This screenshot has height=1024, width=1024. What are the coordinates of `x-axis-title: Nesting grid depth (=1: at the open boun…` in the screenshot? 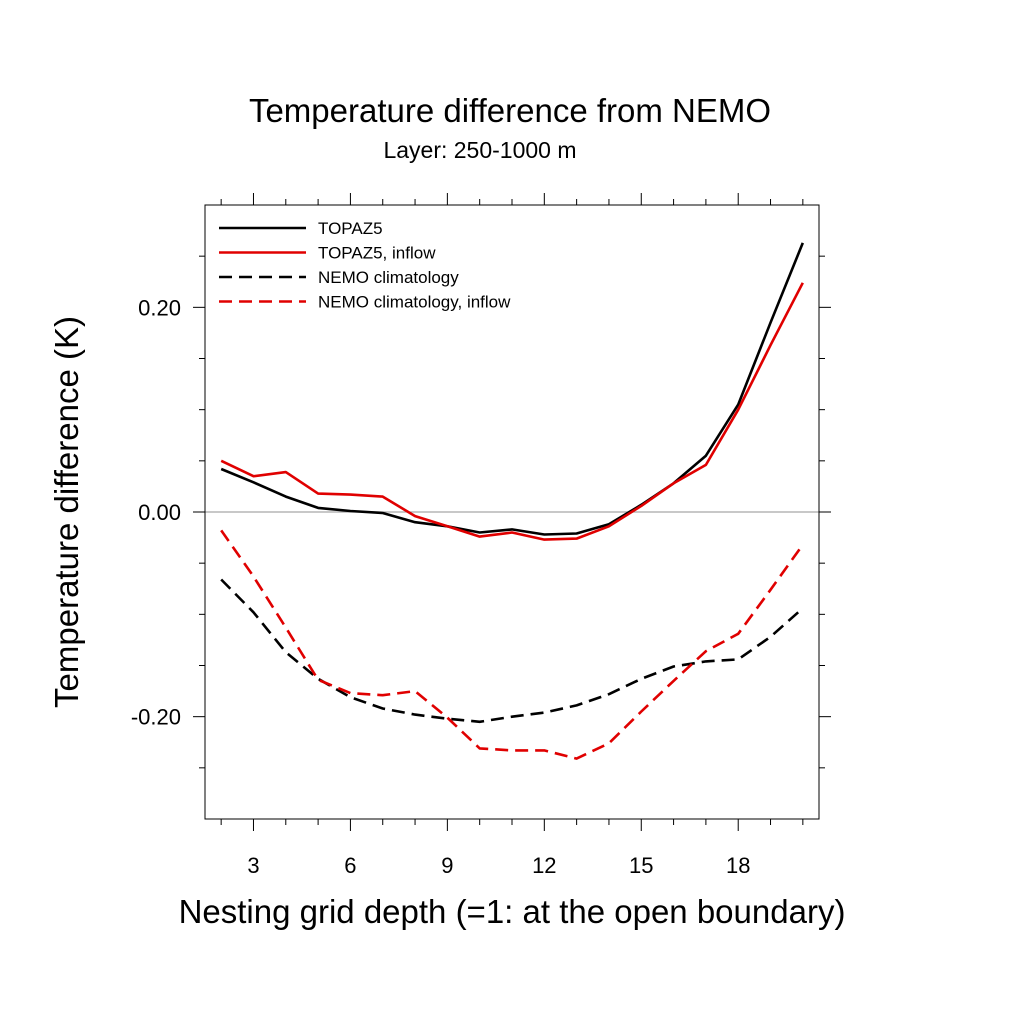 It's located at (512, 911).